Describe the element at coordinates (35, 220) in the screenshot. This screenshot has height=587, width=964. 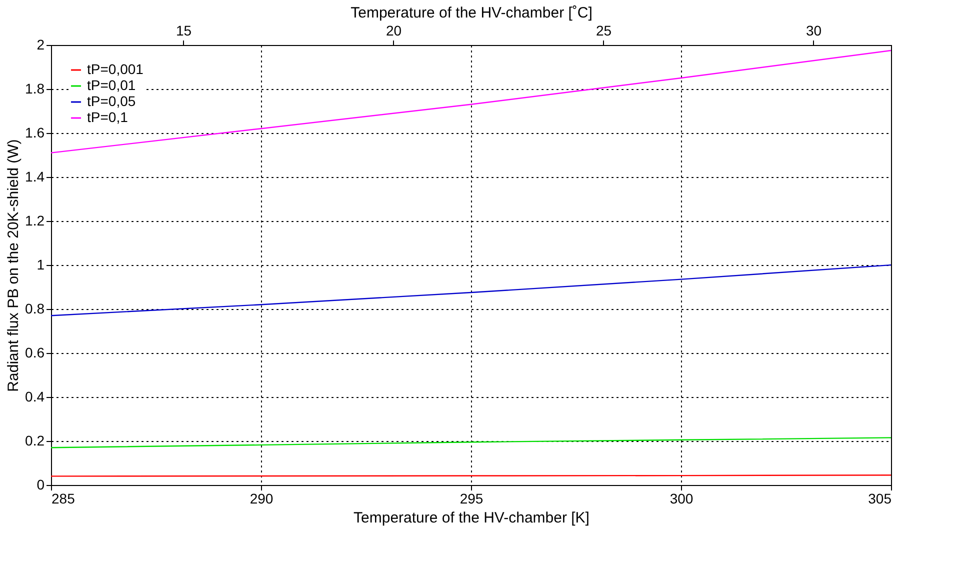
I see `y-tick-label: 1.2` at that location.